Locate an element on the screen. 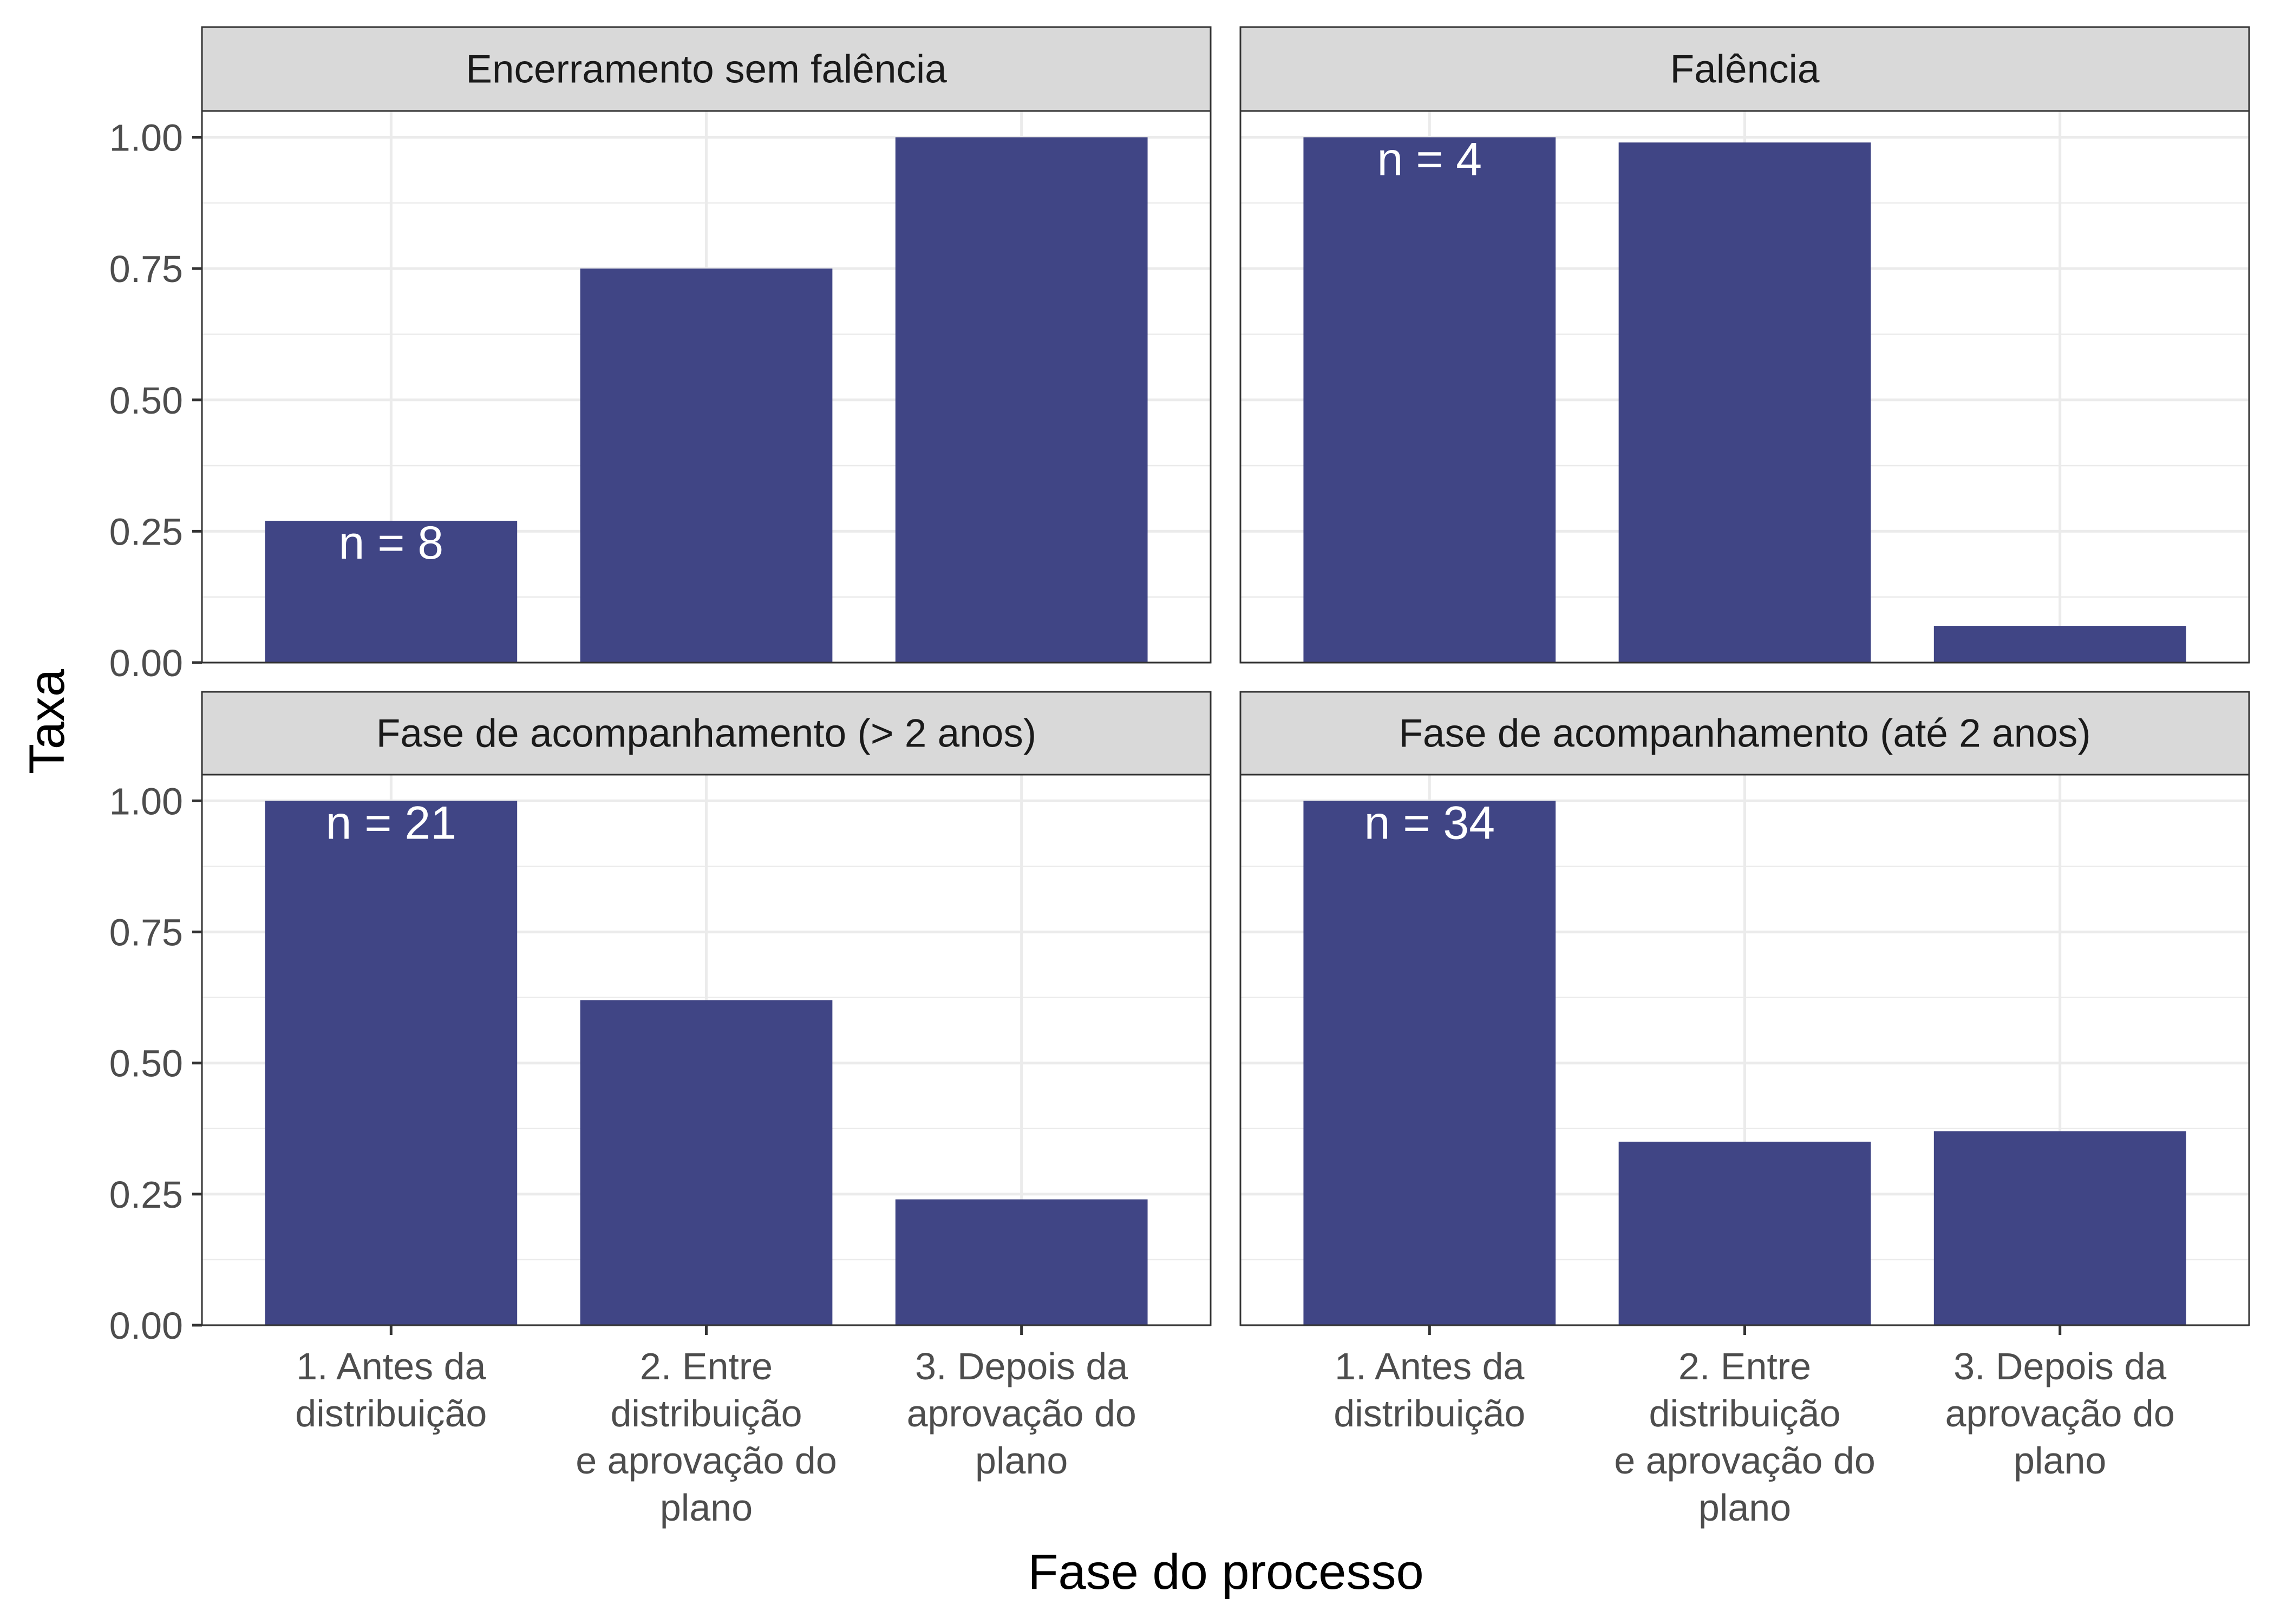 The image size is (2274, 1624). x-axis-title: Fase do processo is located at coordinates (1225, 1572).